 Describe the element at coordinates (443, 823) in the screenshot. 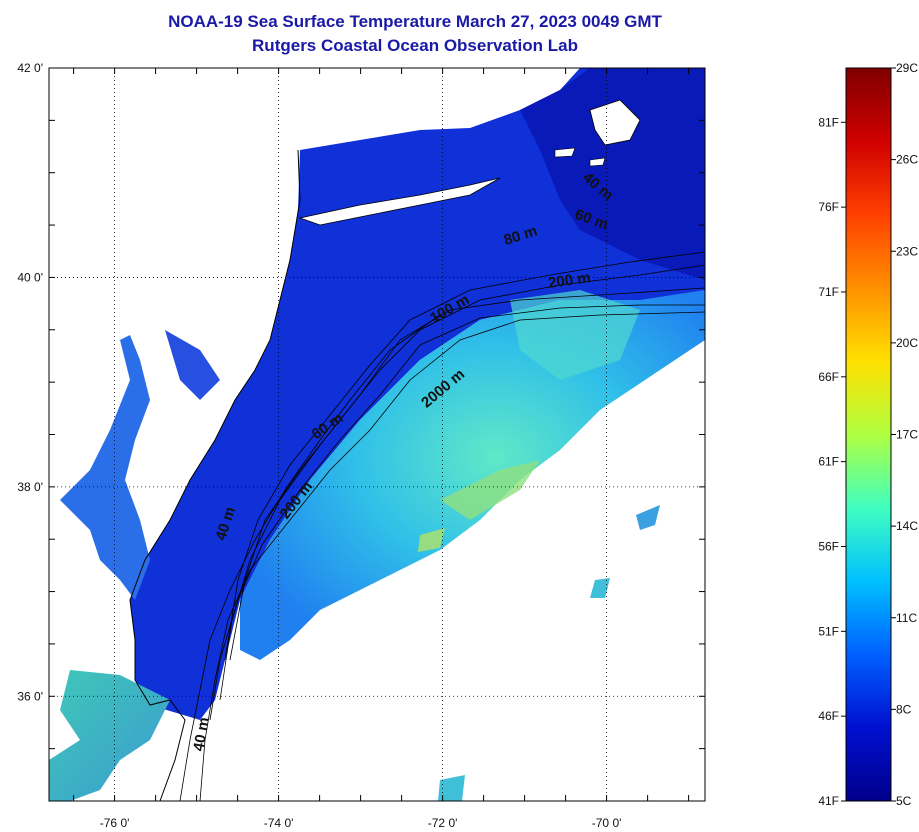

I see `lon-label: -72 0'` at that location.